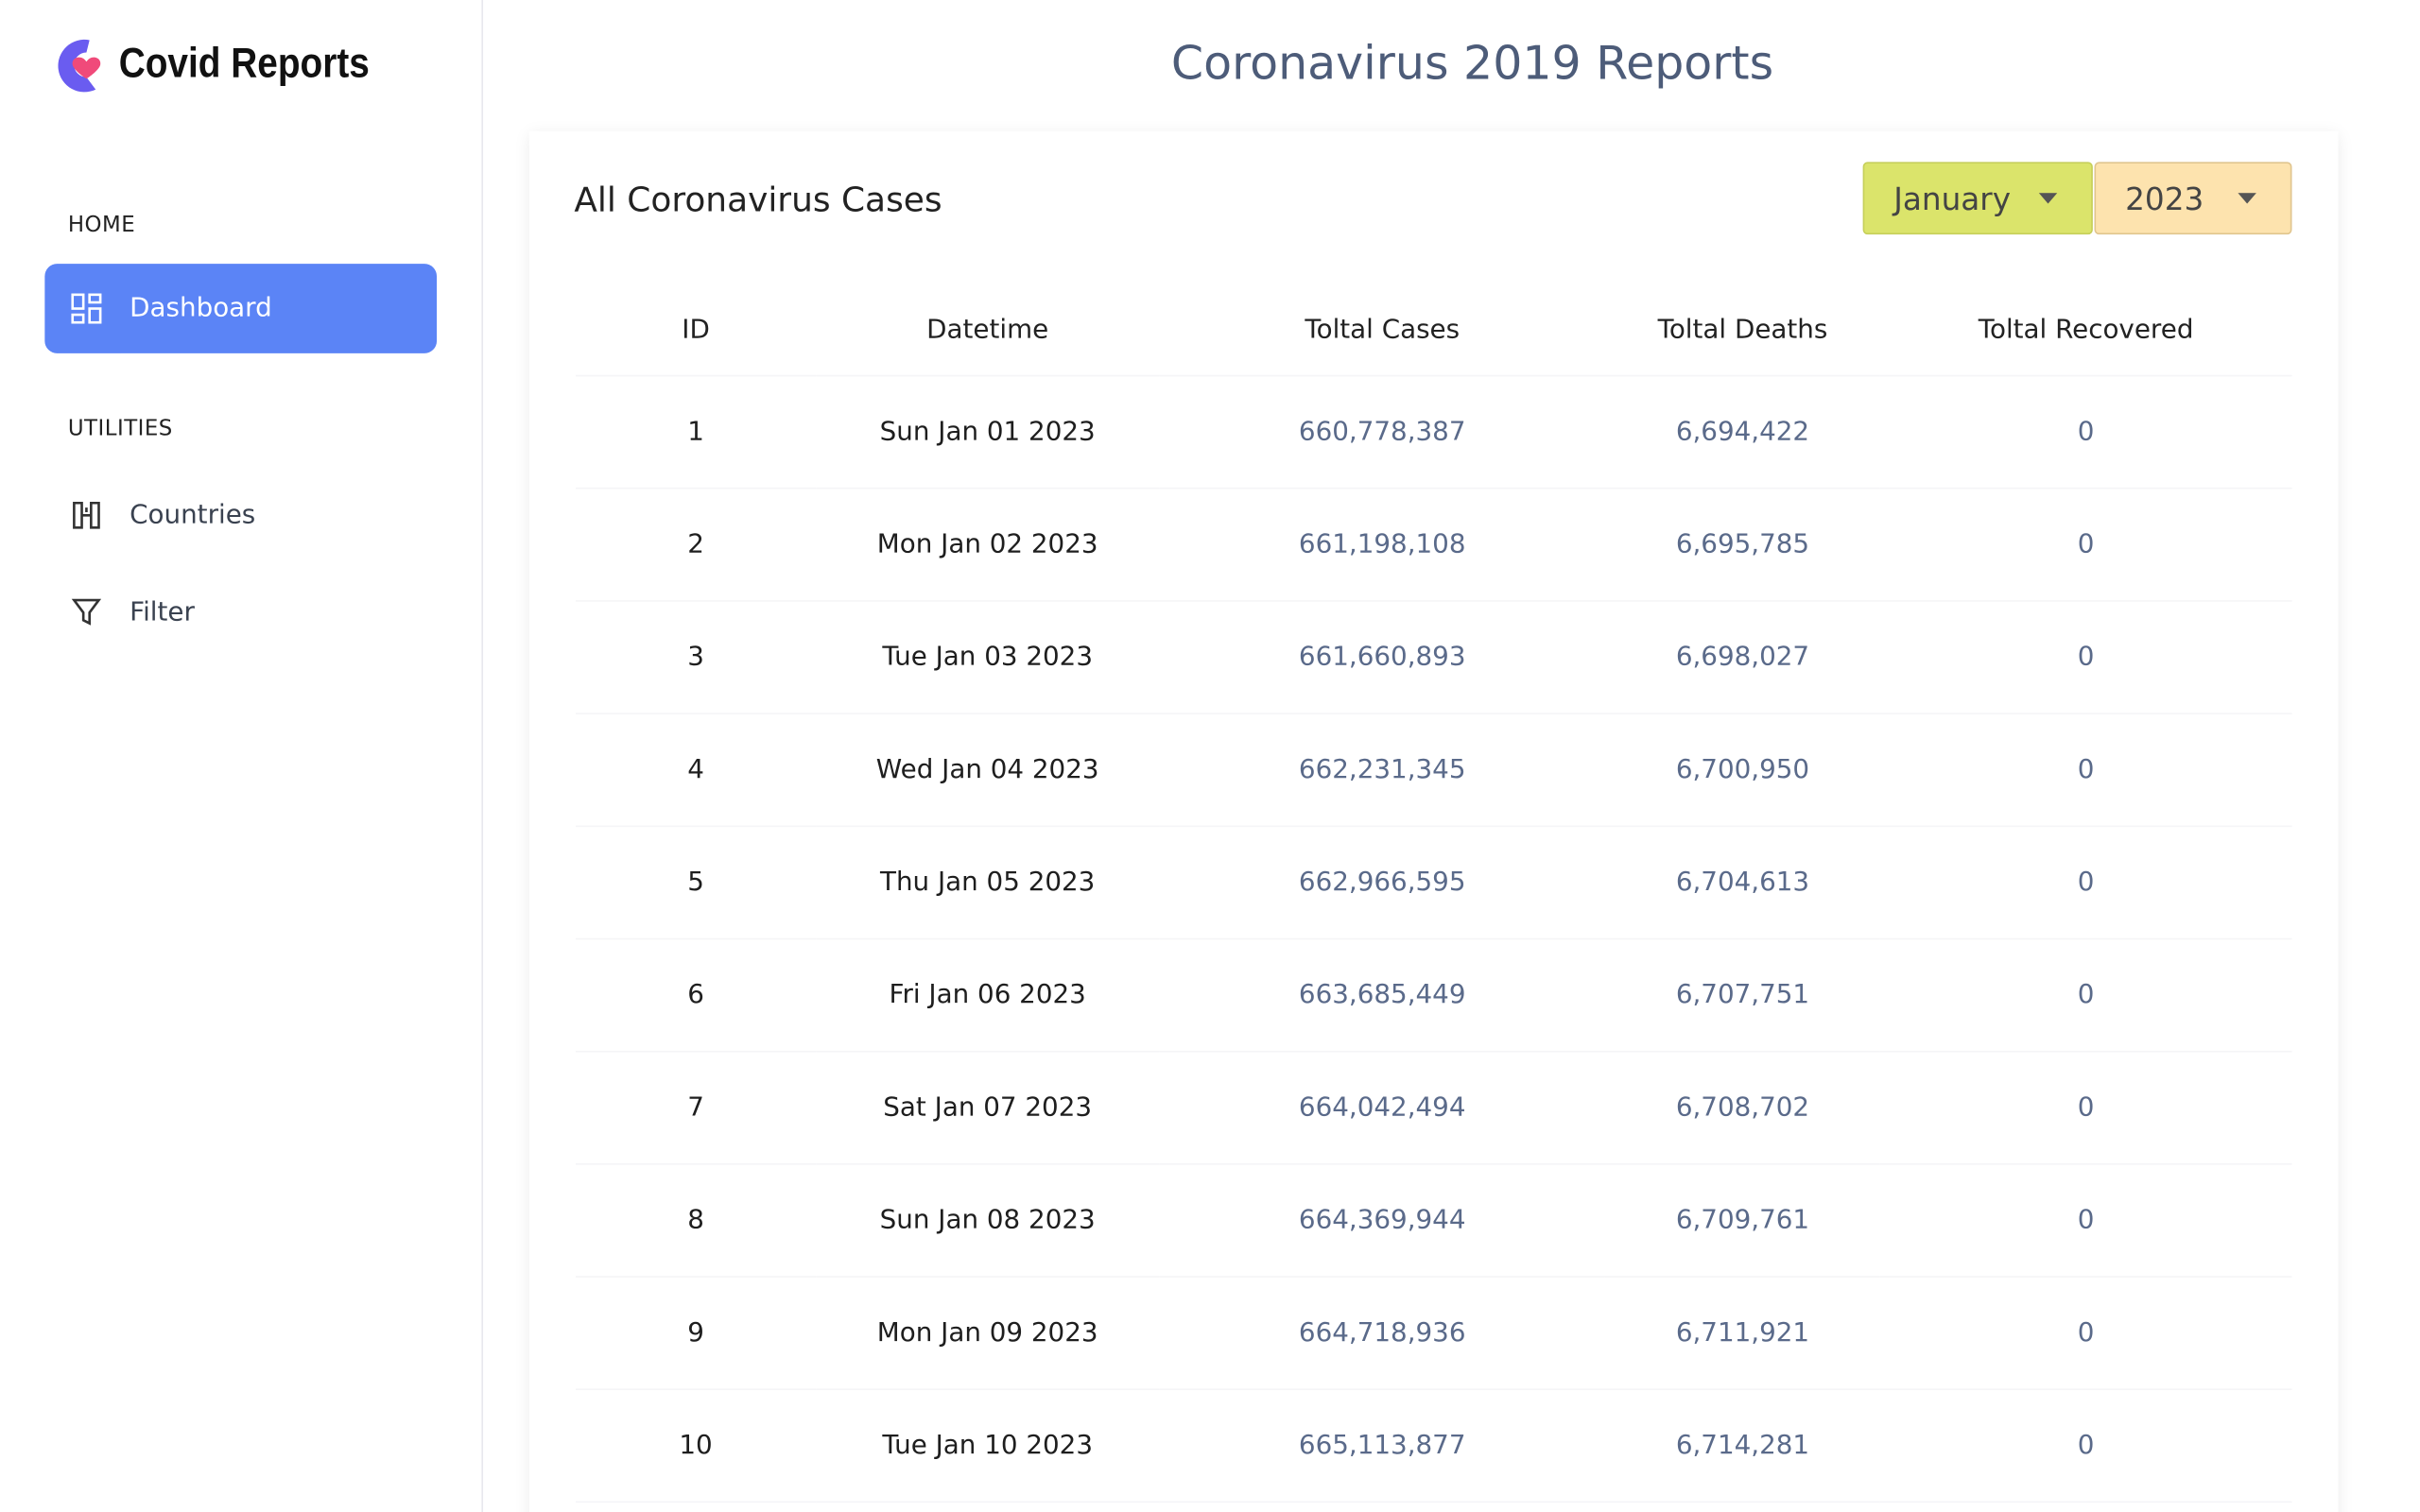  Describe the element at coordinates (988, 1333) in the screenshot. I see `table-cell: Mon Jan 09 2023` at that location.